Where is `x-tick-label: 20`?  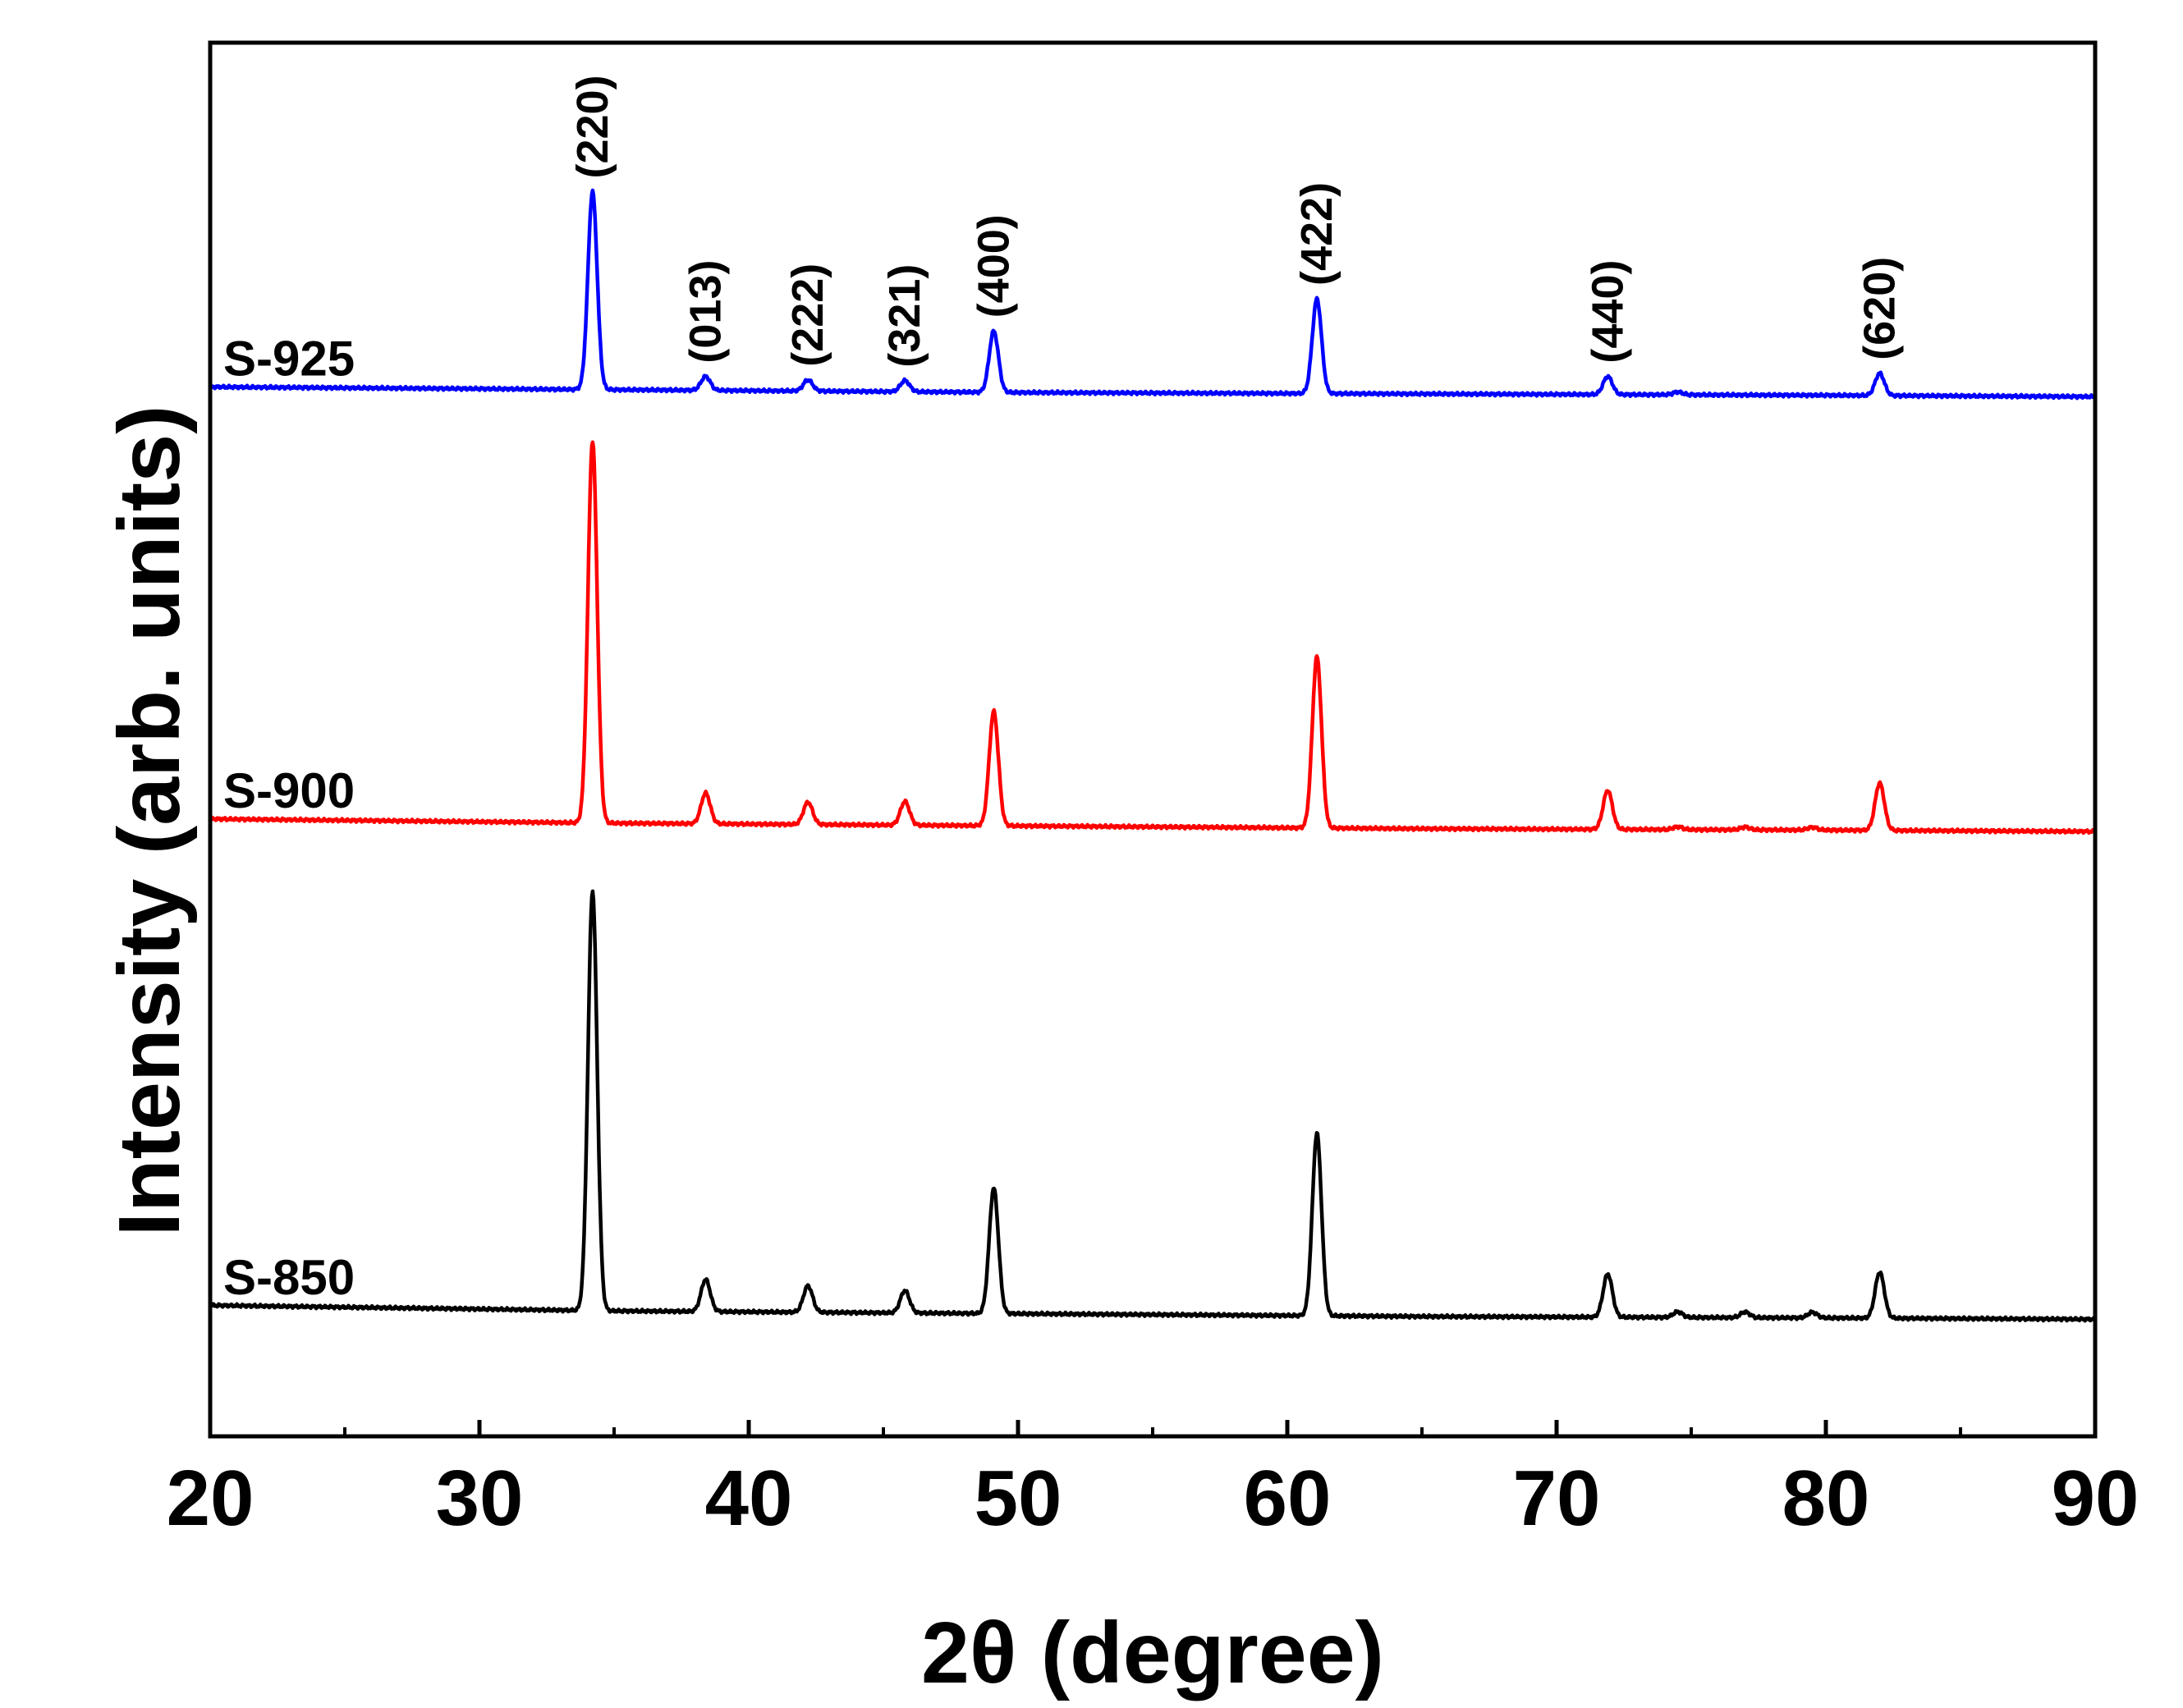
x-tick-label: 20 is located at coordinates (211, 1498).